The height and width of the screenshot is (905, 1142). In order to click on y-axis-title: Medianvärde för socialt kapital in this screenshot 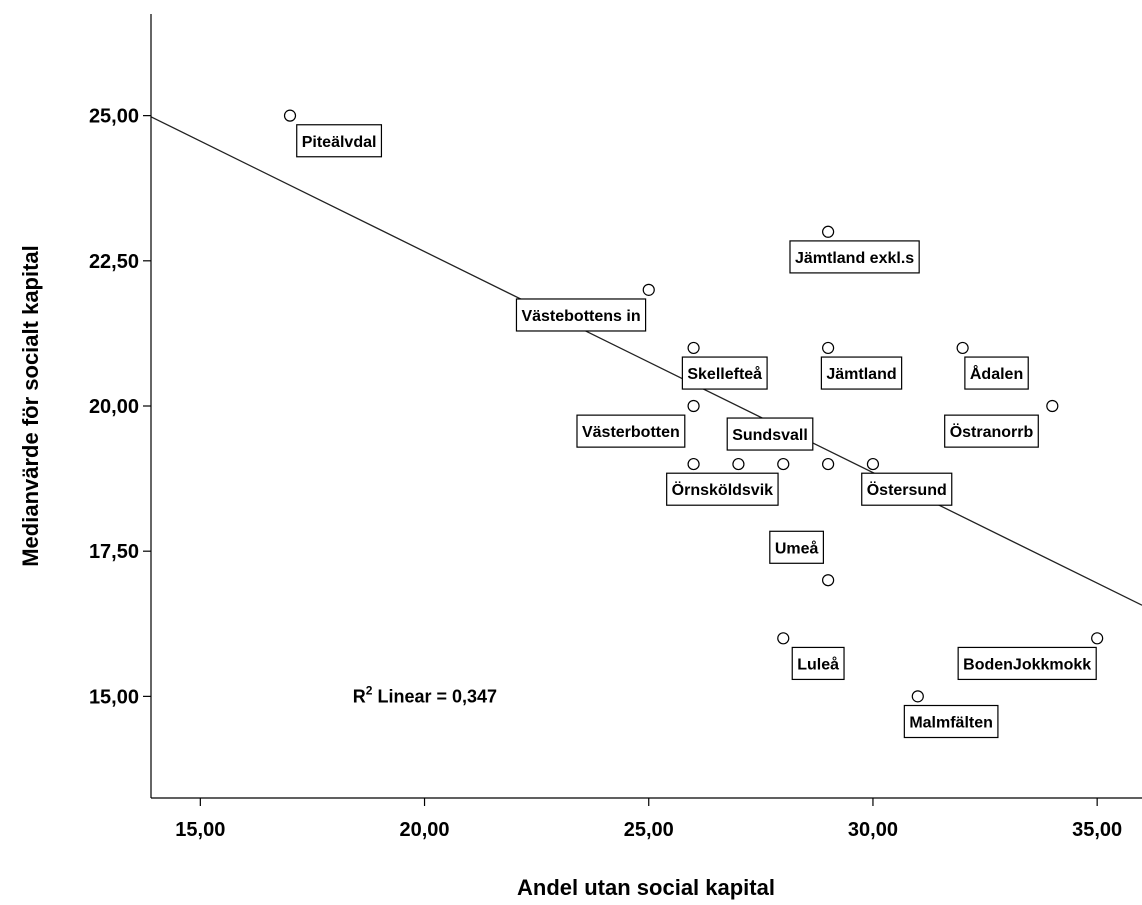, I will do `click(30, 406)`.